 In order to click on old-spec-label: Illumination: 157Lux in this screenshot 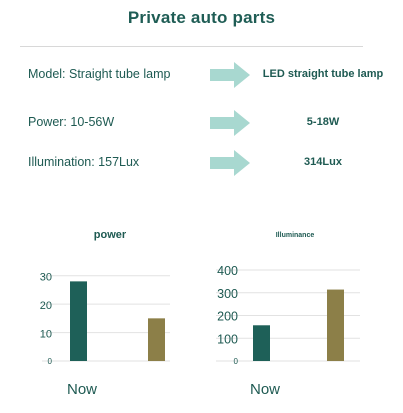, I will do `click(84, 162)`.